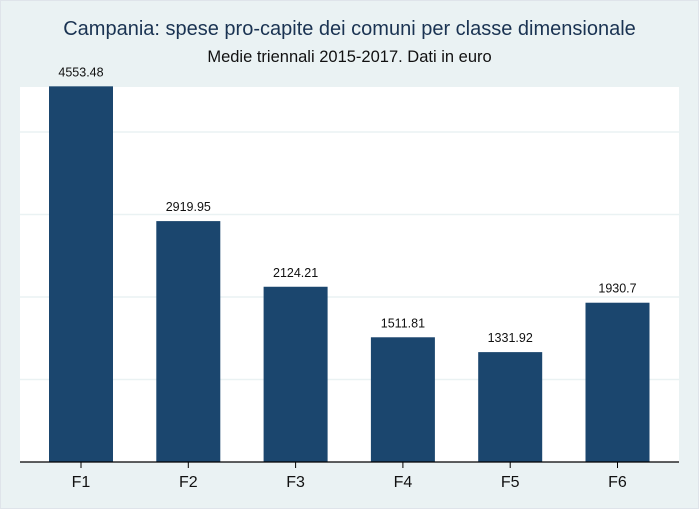 This screenshot has width=699, height=509. Describe the element at coordinates (617, 289) in the screenshot. I see `bar-value-label: 1930.7` at that location.